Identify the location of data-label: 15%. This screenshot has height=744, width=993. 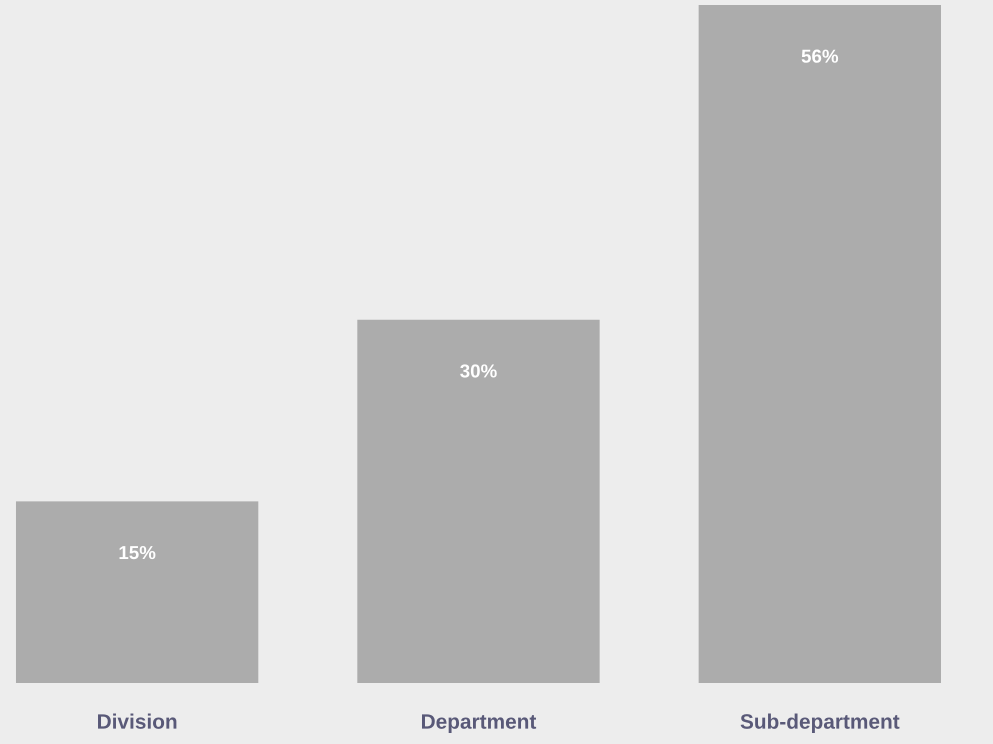
(138, 553).